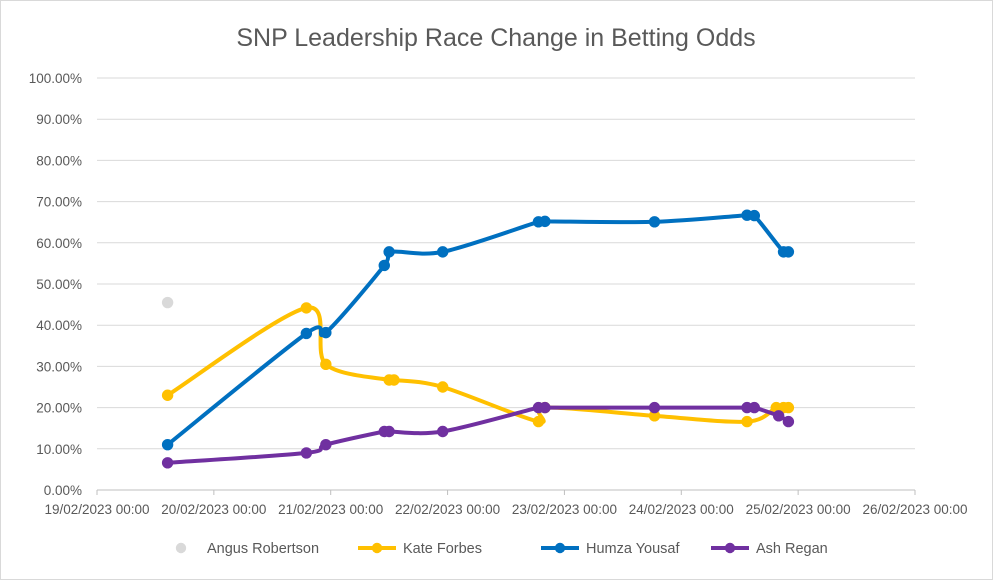  Describe the element at coordinates (442, 549) in the screenshot. I see `legend-label: Kate Forbes` at that location.